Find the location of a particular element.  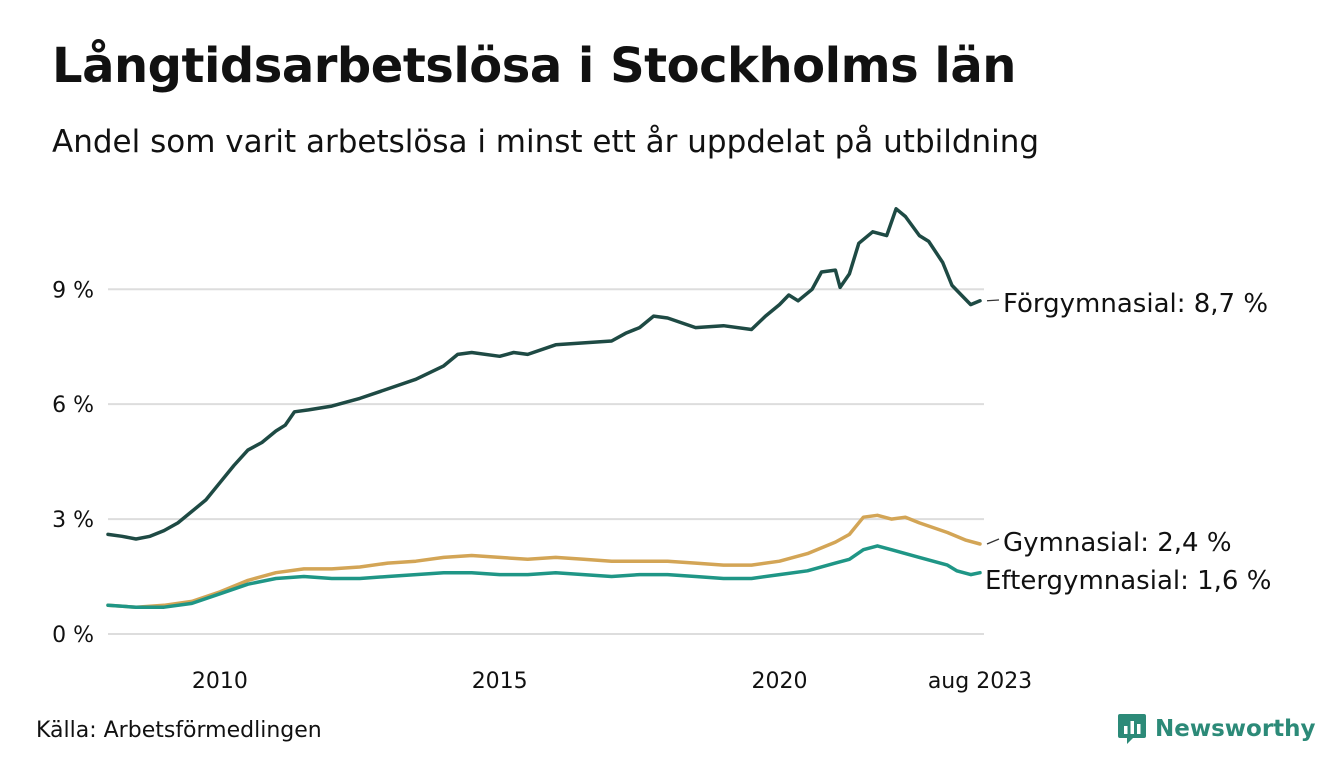

chart-title: Långtidsarbetslösa i Stockholms län is located at coordinates (534, 66).